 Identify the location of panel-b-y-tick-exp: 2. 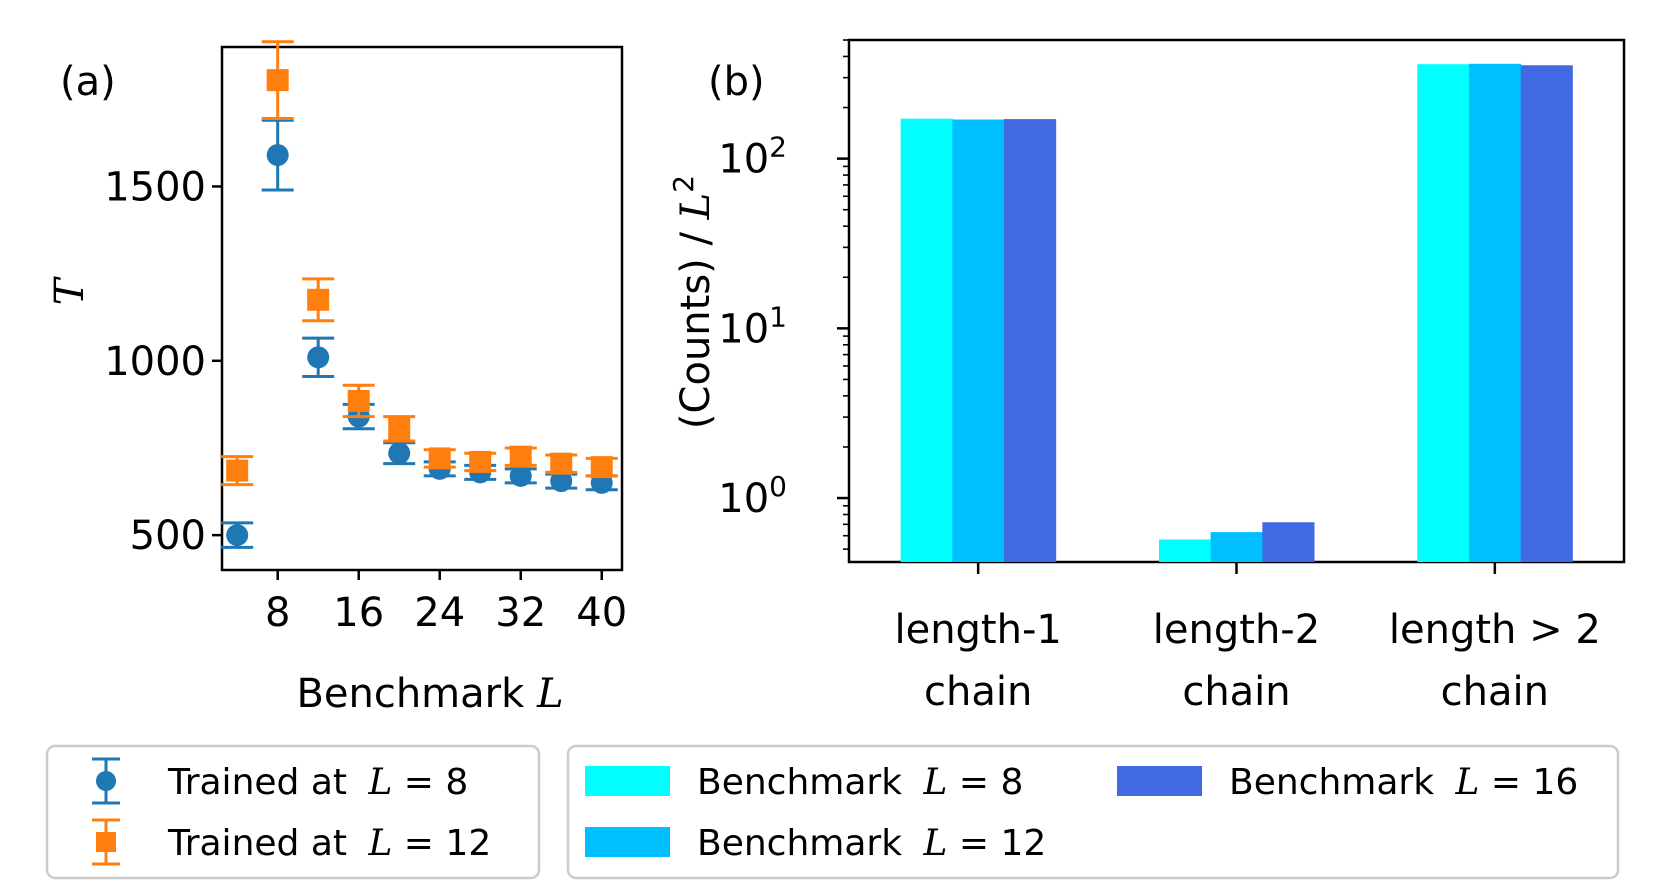
(778, 147).